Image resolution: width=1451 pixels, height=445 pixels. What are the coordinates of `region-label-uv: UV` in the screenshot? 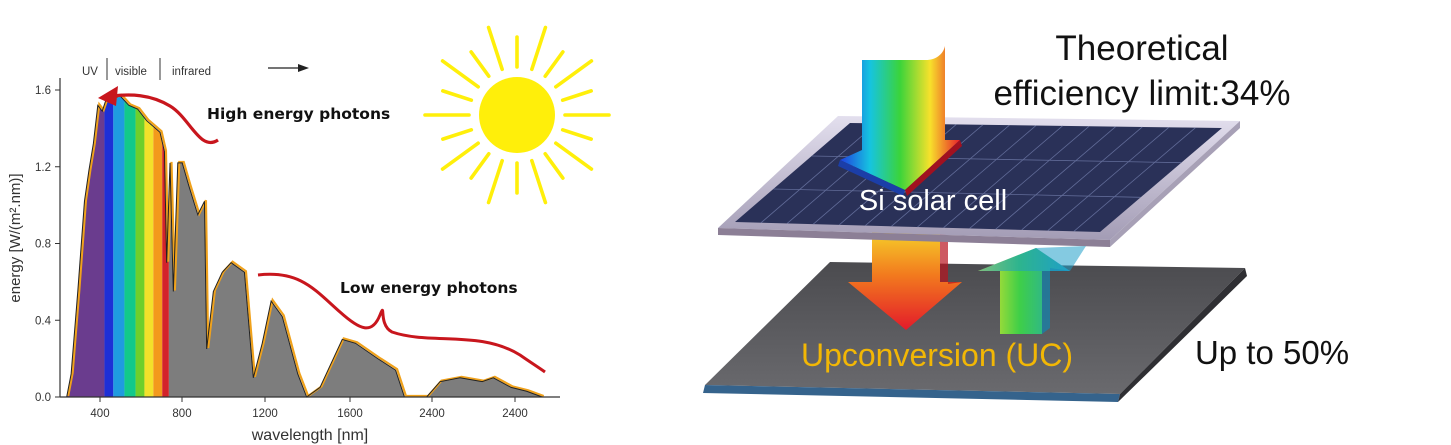 It's located at (90, 72).